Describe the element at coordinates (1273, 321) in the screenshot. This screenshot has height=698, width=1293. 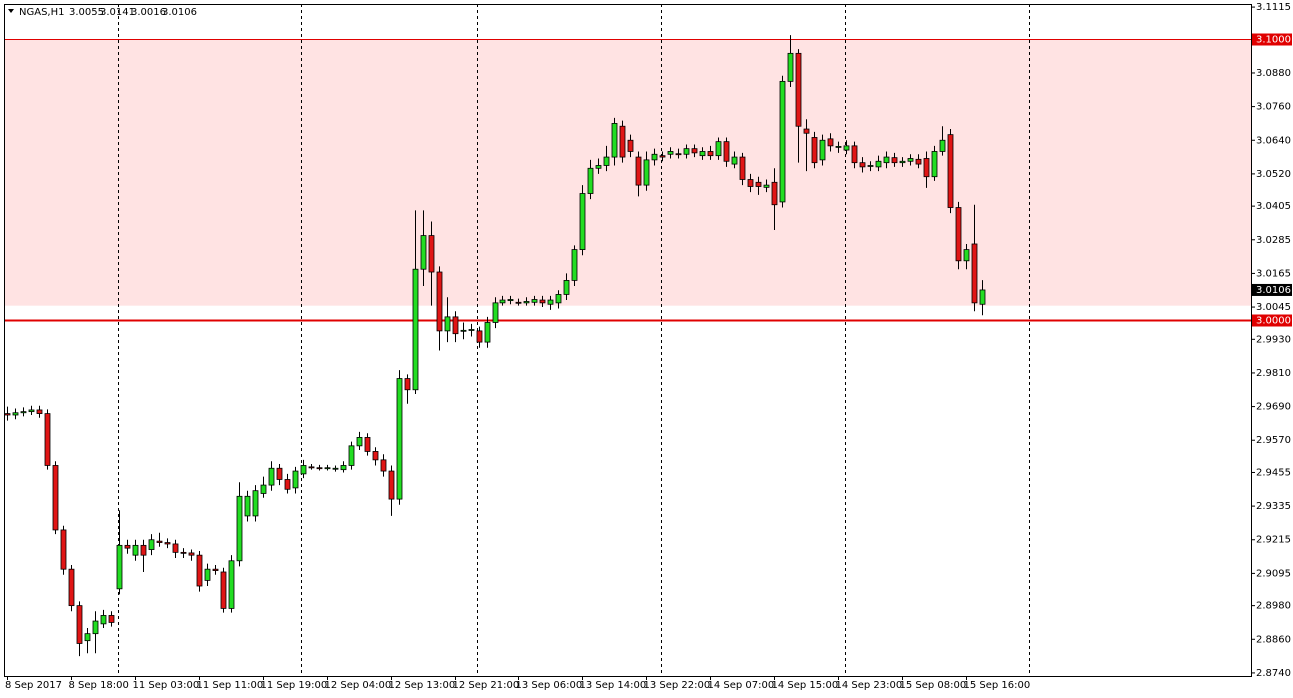
I see `level-label: 3.0000` at that location.